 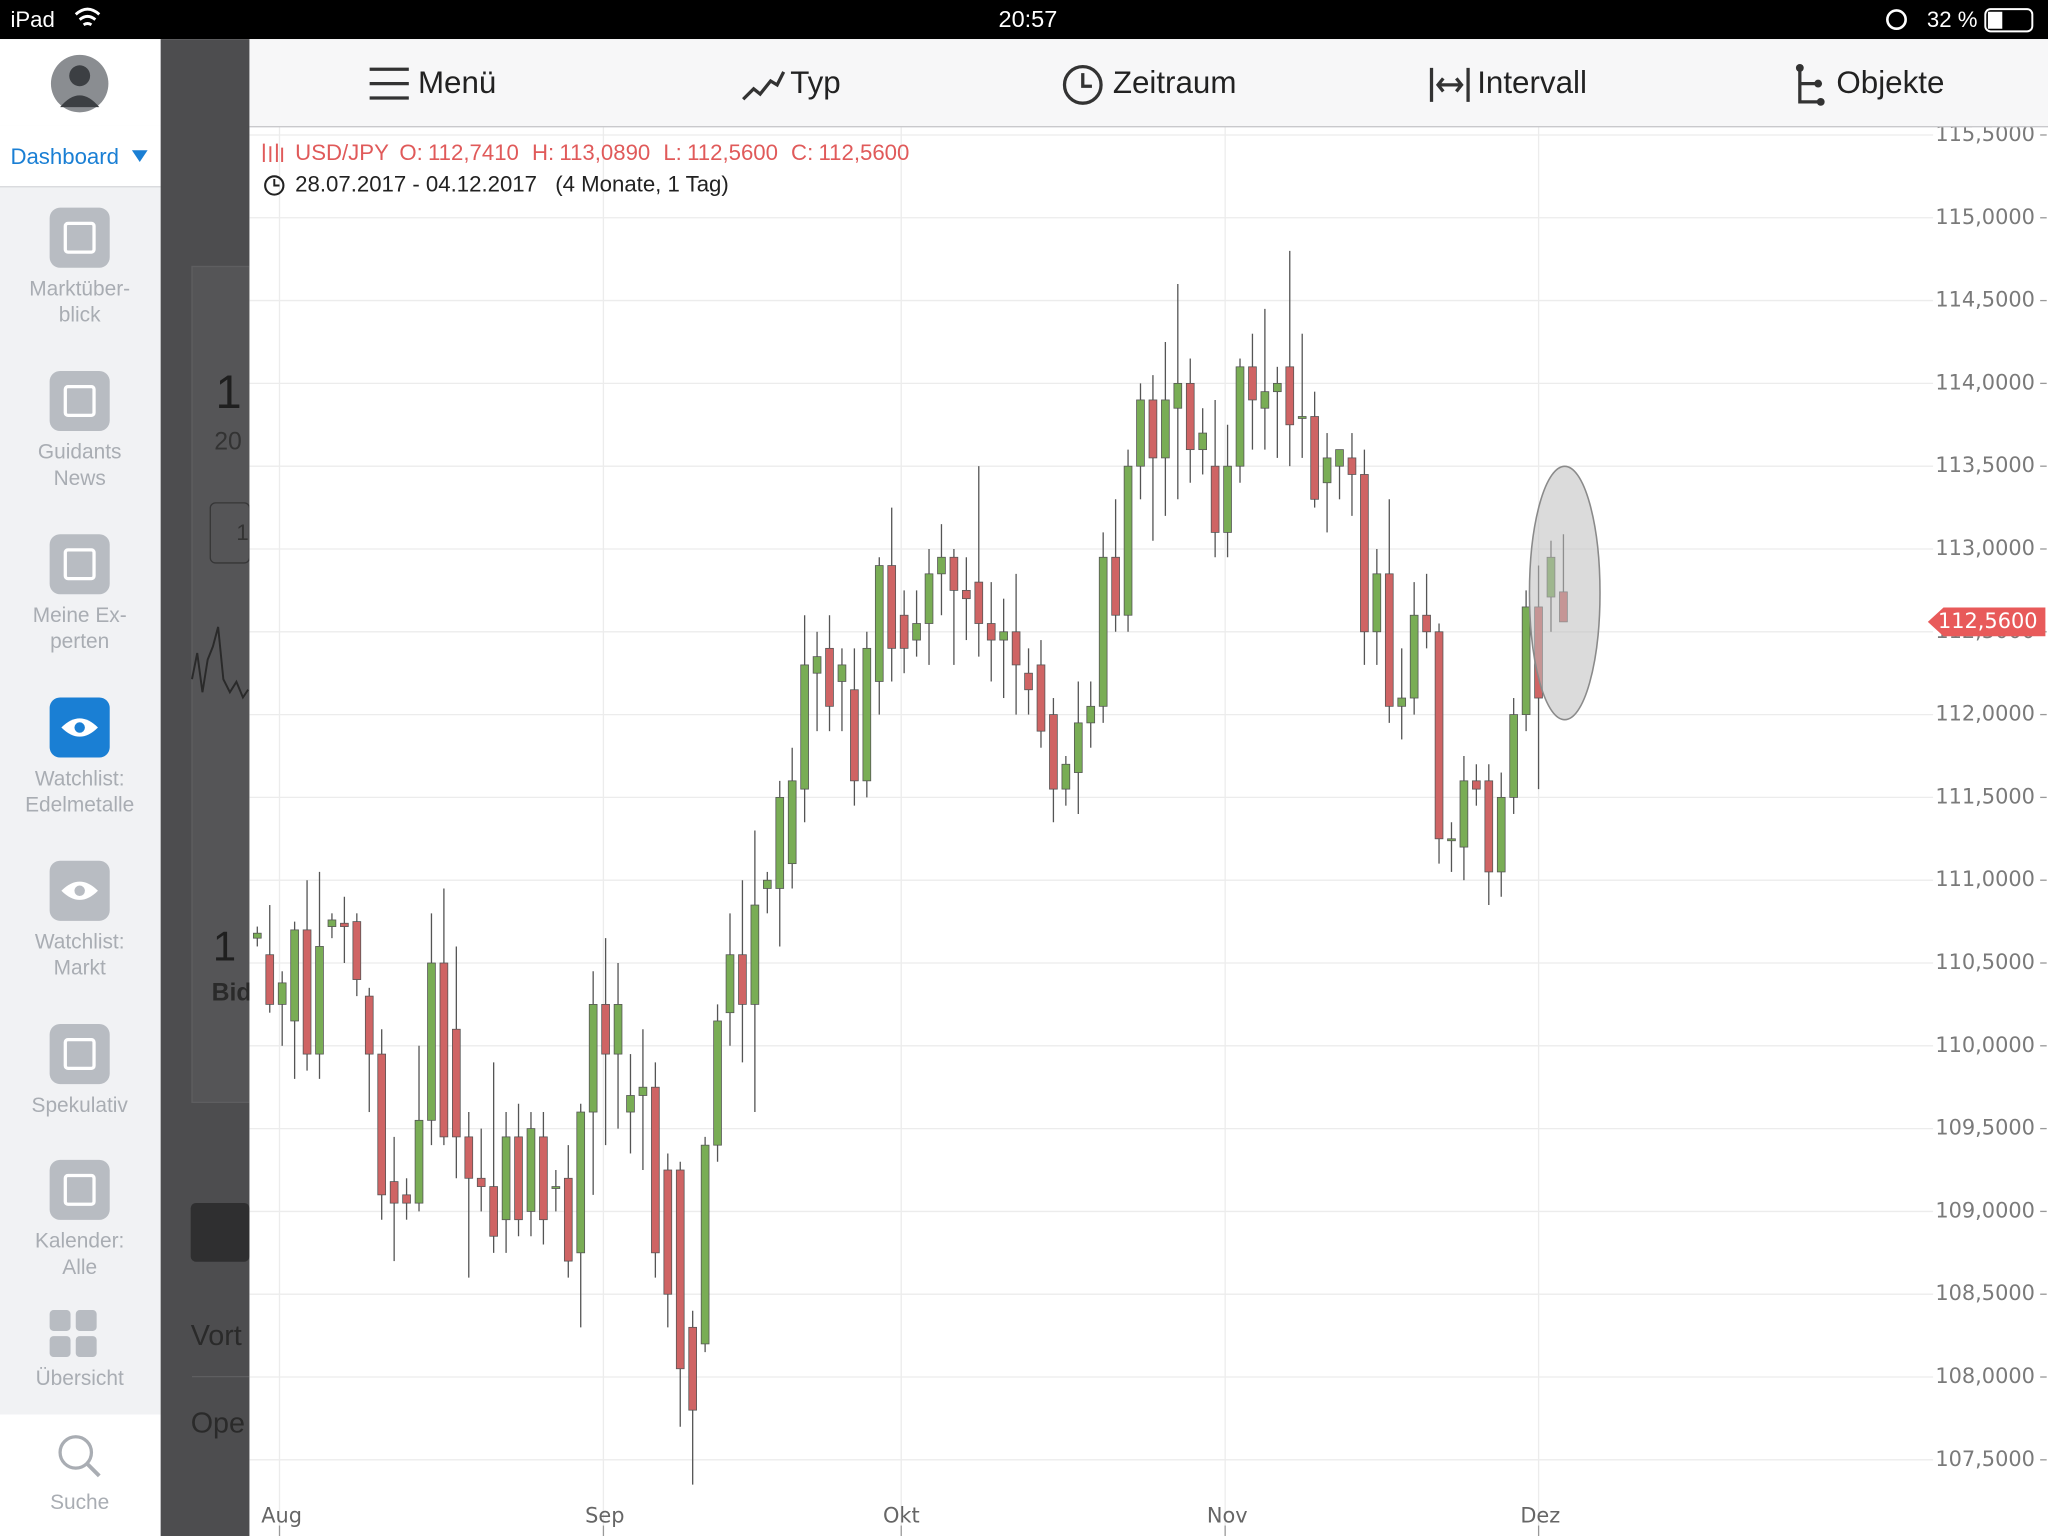 I want to click on ohlc-value: 113,0890, so click(x=604, y=152).